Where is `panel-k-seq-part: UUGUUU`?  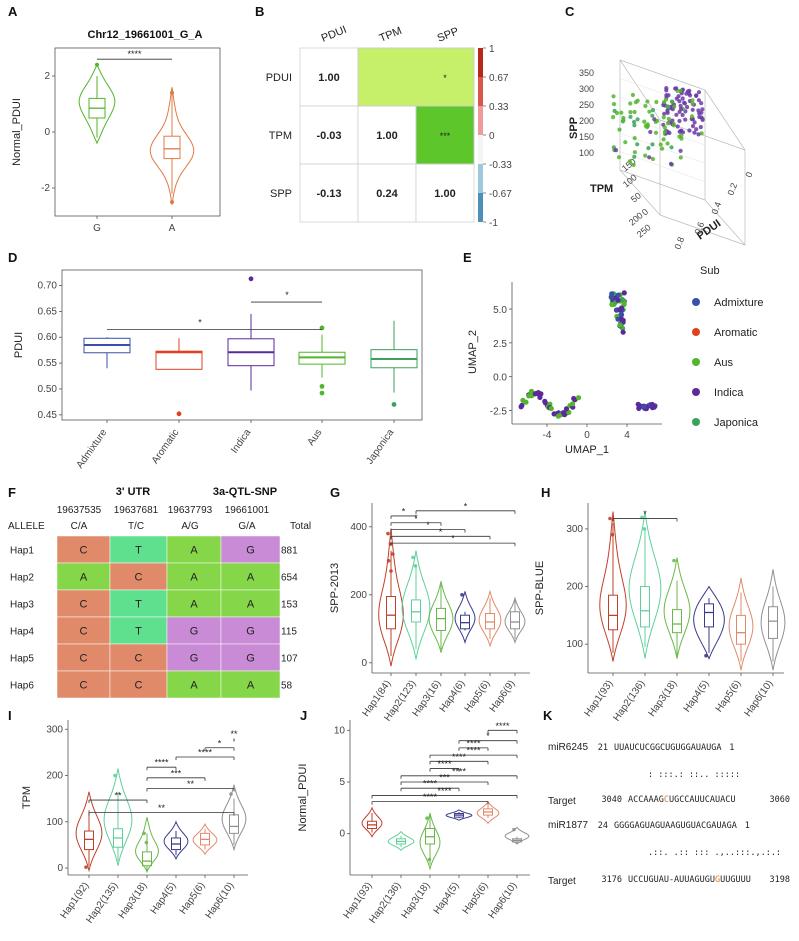 panel-k-seq-part: UUGUUU is located at coordinates (735, 880).